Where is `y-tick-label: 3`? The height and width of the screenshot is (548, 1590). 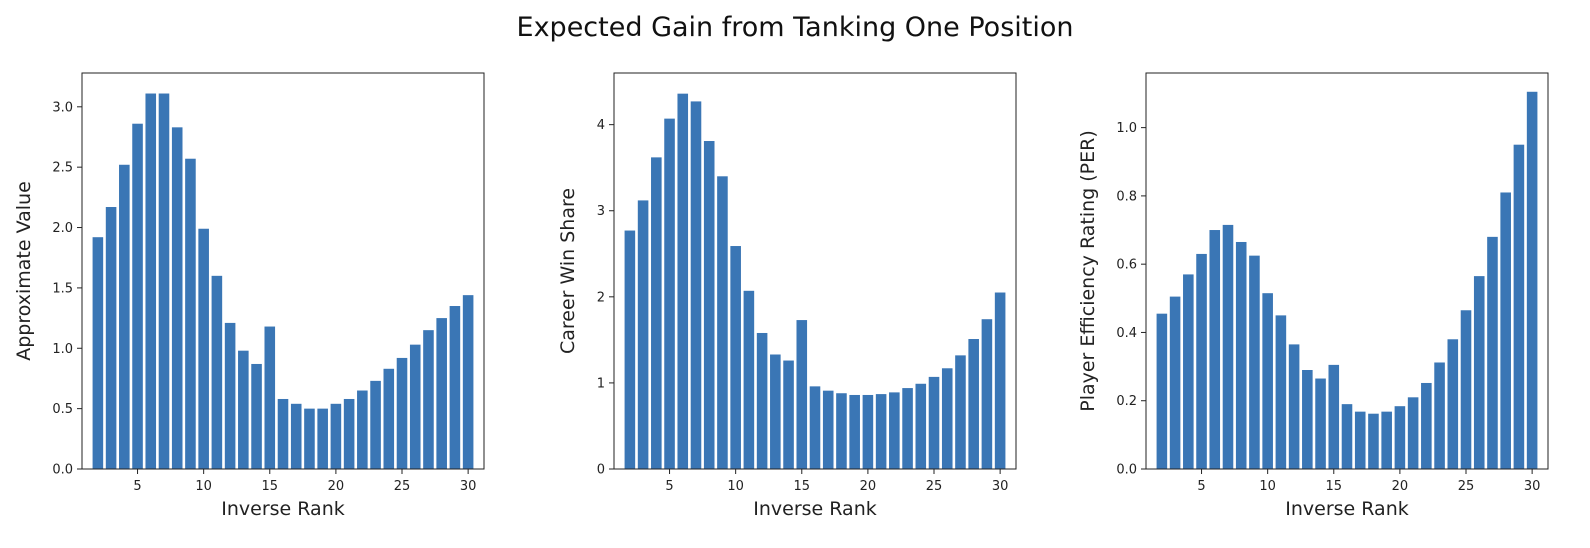 y-tick-label: 3 is located at coordinates (601, 211).